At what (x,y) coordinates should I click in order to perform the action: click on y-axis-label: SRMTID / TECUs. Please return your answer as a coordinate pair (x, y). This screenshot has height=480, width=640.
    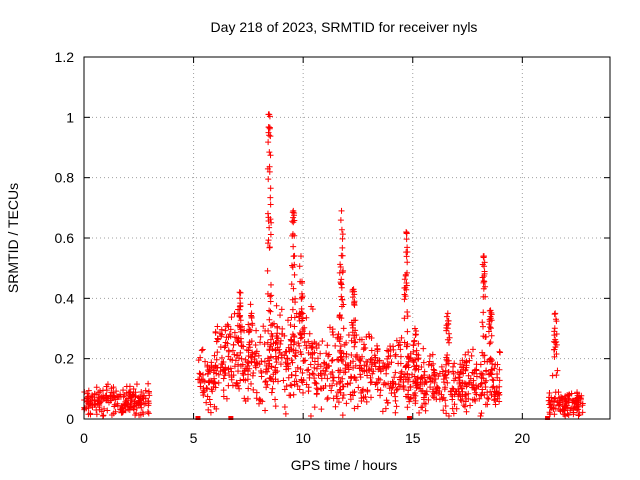
    Looking at the image, I should click on (13, 238).